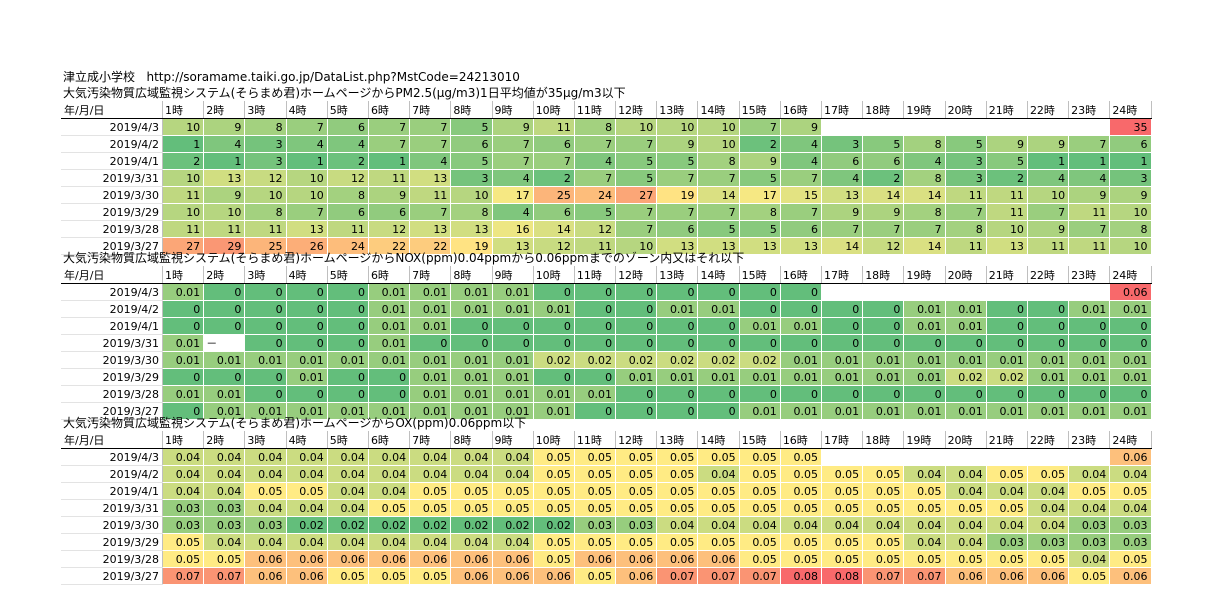 The height and width of the screenshot is (613, 1218). I want to click on value-cell: －, so click(224, 343).